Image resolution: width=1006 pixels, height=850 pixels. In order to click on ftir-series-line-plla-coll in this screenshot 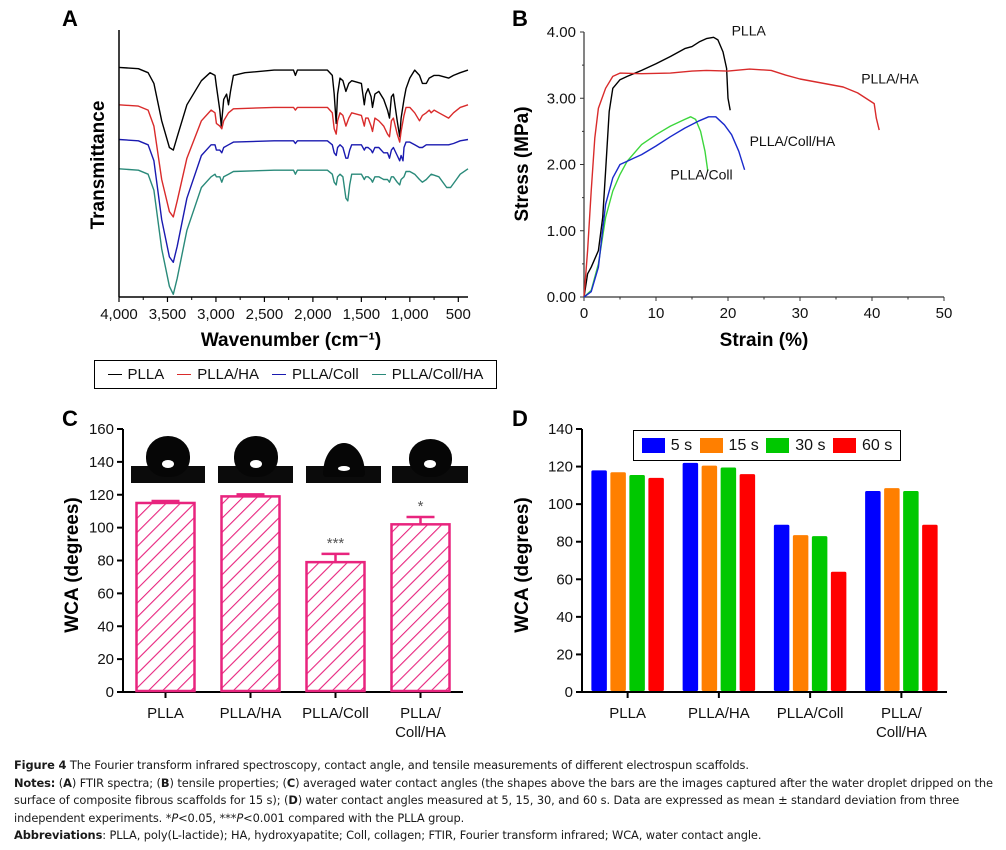, I will do `click(293, 200)`.